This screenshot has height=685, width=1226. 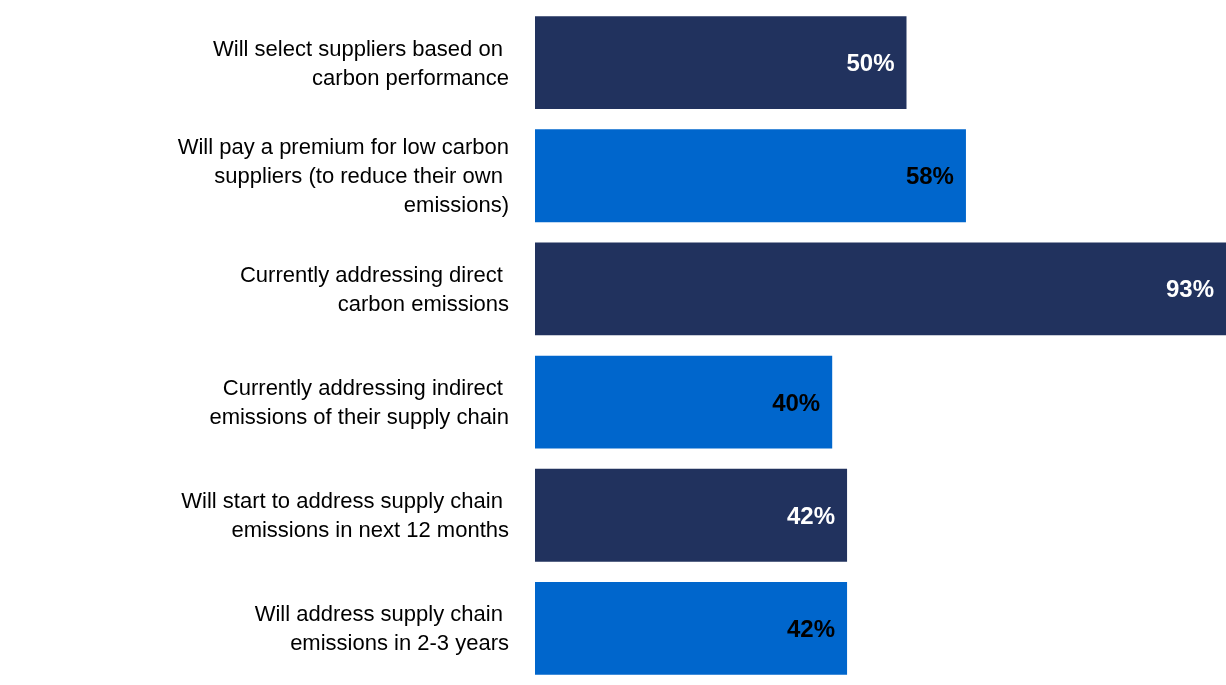 I want to click on y-tick-label: Currently addressing direct carbon emissions, so click(x=374, y=288).